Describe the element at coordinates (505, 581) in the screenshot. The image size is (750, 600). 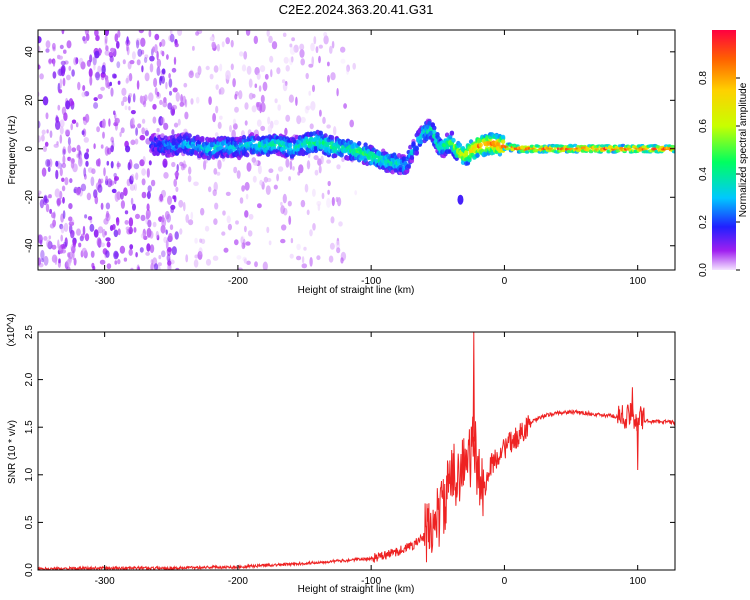
I see `x-tick-label: 0` at that location.